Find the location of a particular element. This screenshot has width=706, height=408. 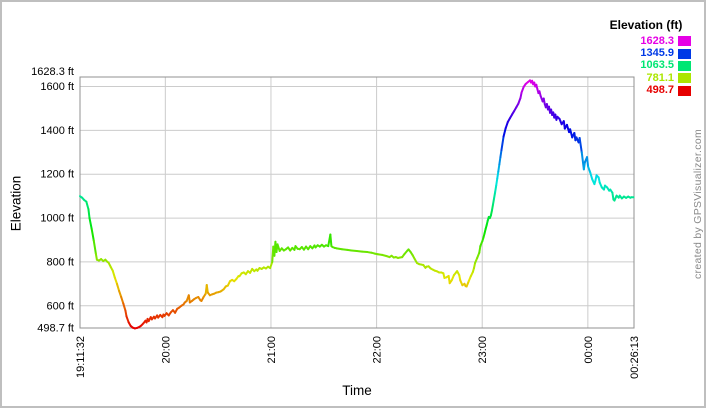

y-tick-label: 498.7 ft is located at coordinates (55, 328).